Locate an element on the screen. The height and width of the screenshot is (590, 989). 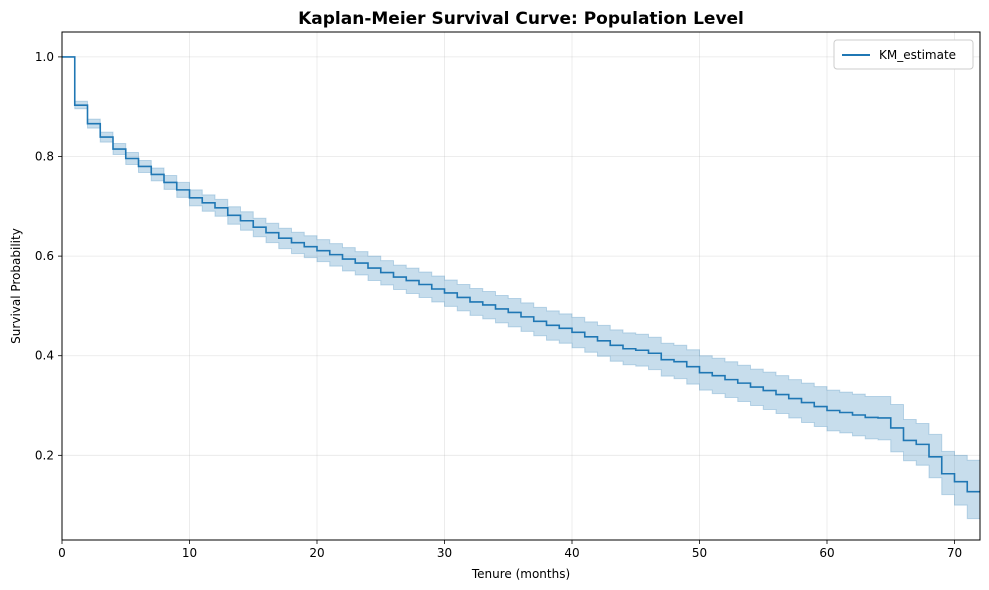
legend-box is located at coordinates (903, 54).